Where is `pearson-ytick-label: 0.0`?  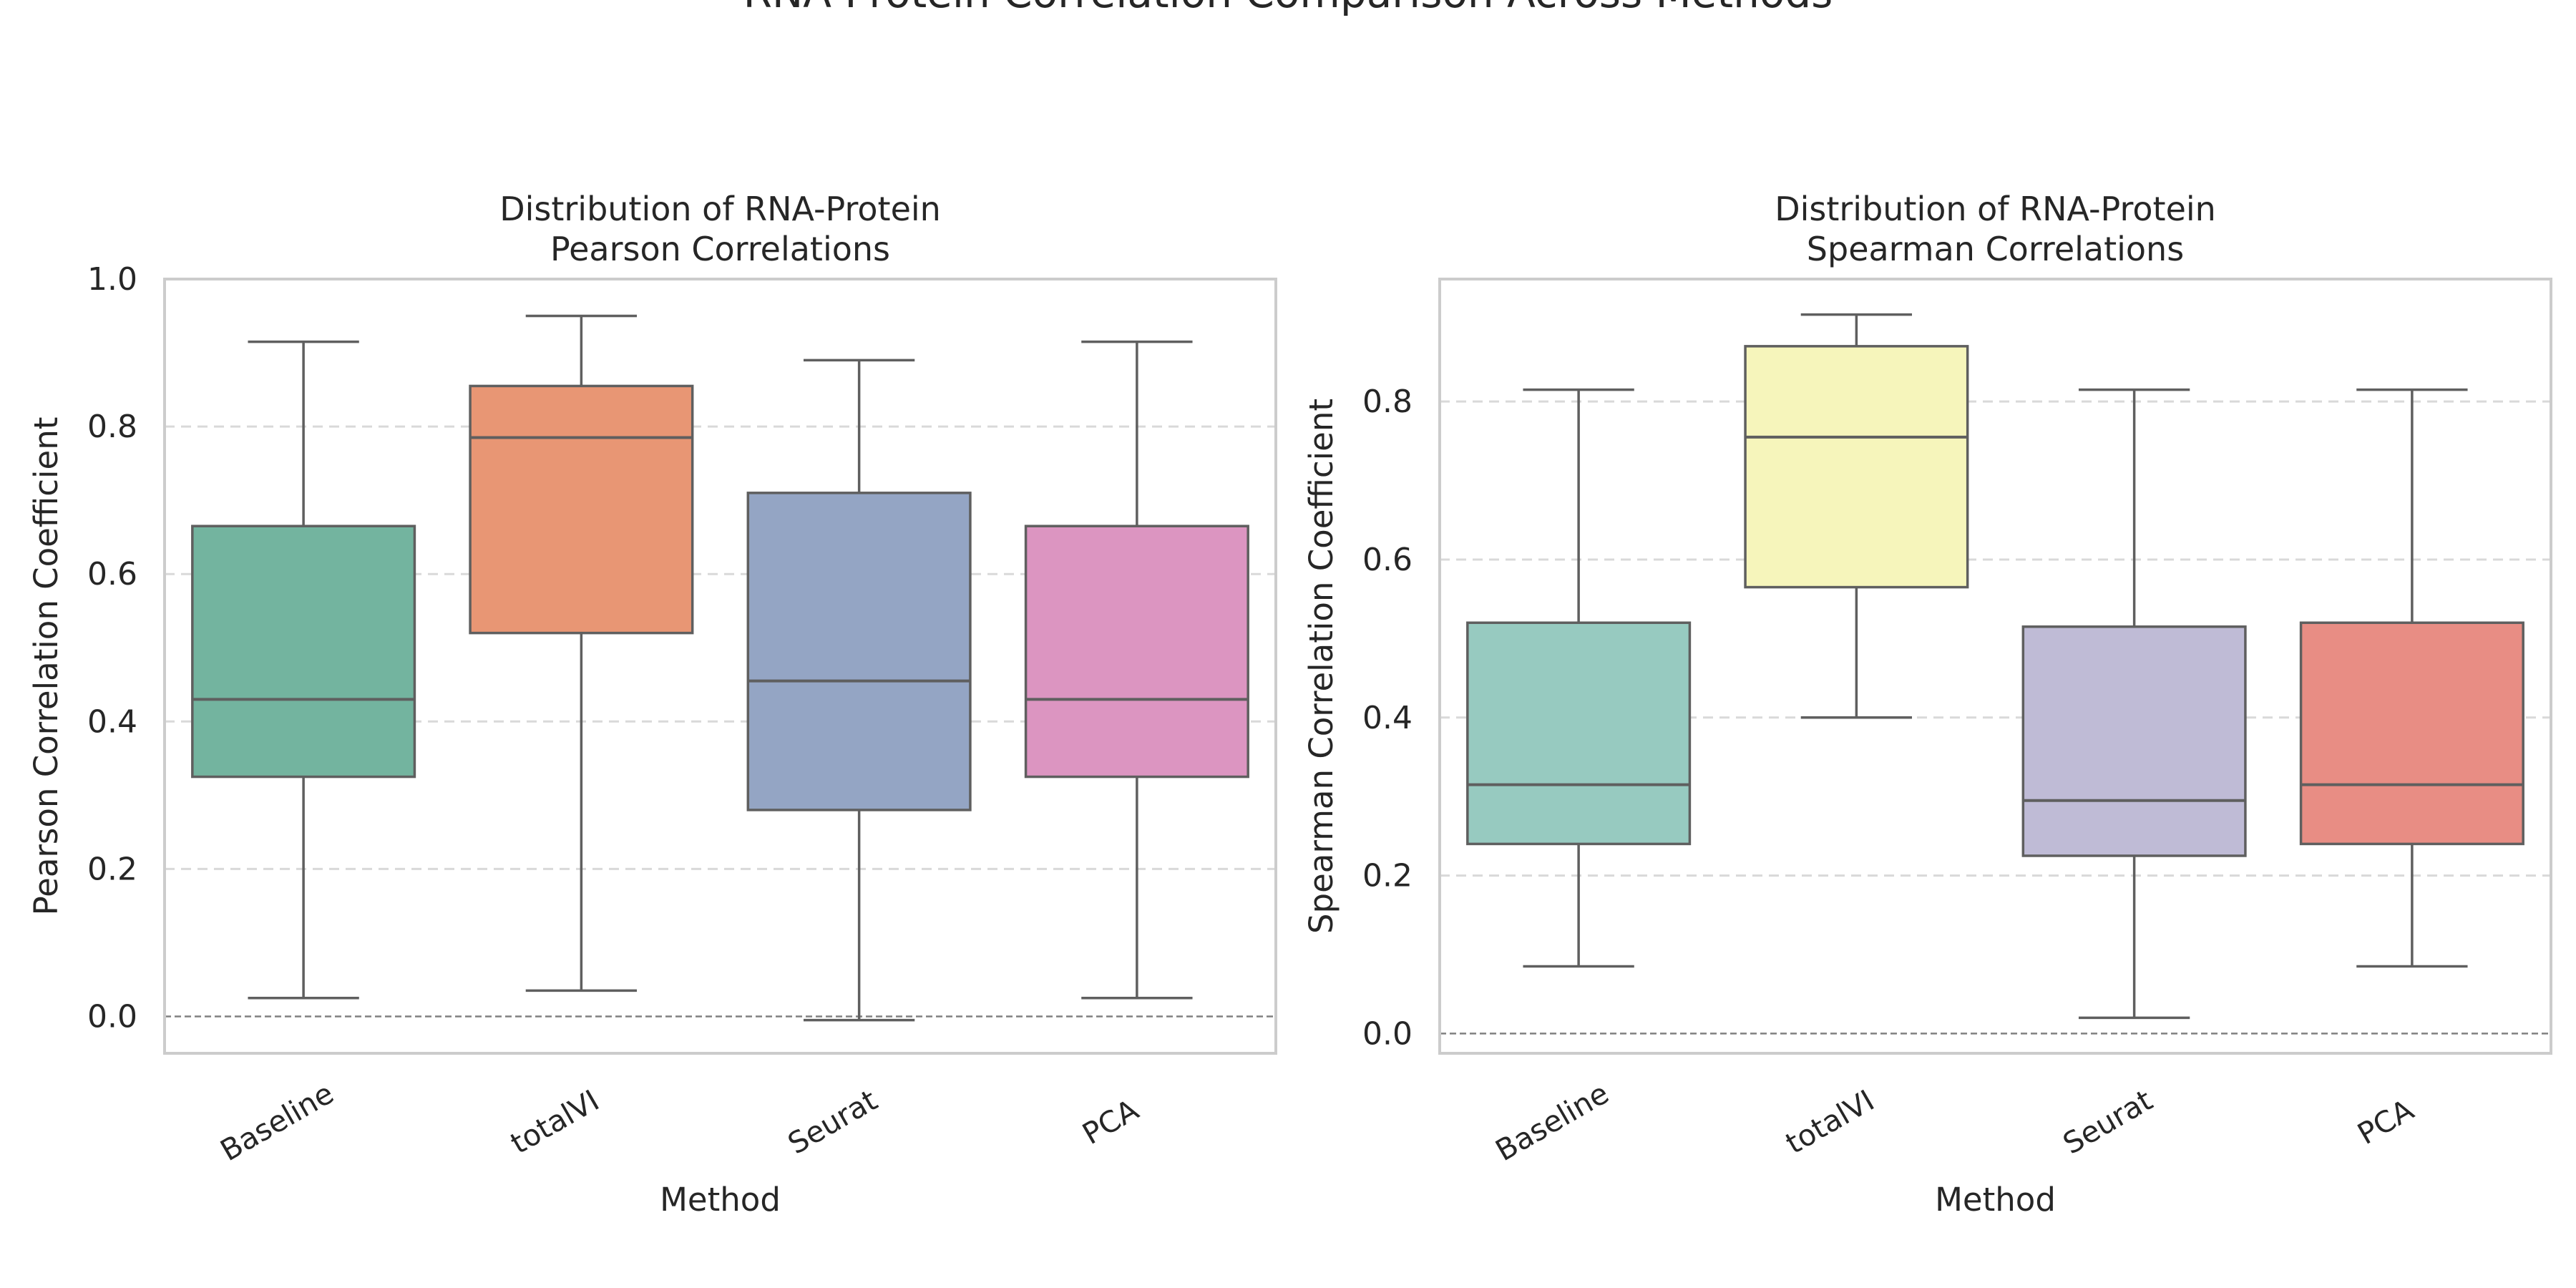
pearson-ytick-label: 0.0 is located at coordinates (112, 1017).